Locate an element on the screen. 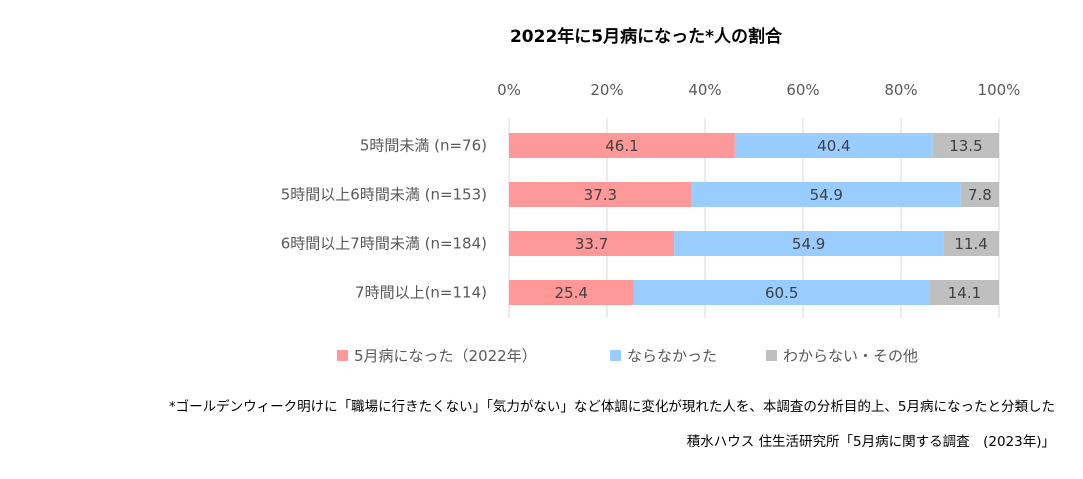 The height and width of the screenshot is (479, 1083). legend-label: 5月病になった（2022年） is located at coordinates (445, 356).